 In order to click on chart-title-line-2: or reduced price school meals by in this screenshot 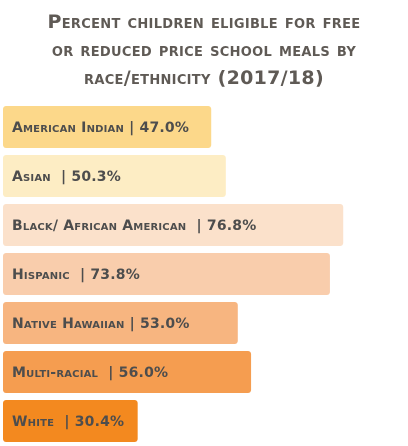, I will do `click(204, 50)`.